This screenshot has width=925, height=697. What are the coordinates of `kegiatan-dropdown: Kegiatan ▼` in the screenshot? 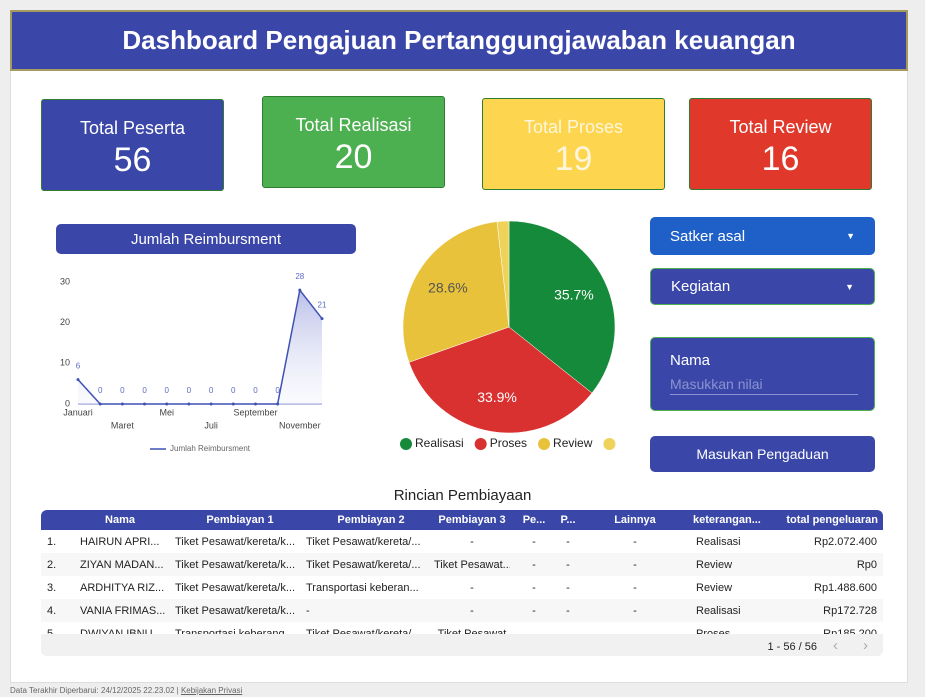 It's located at (762, 286).